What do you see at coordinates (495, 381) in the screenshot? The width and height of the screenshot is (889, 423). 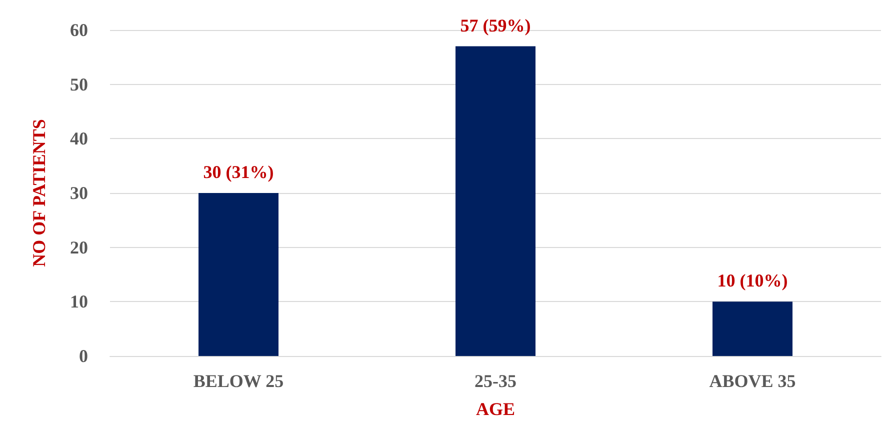 I see `x-tick-label: 25-35` at bounding box center [495, 381].